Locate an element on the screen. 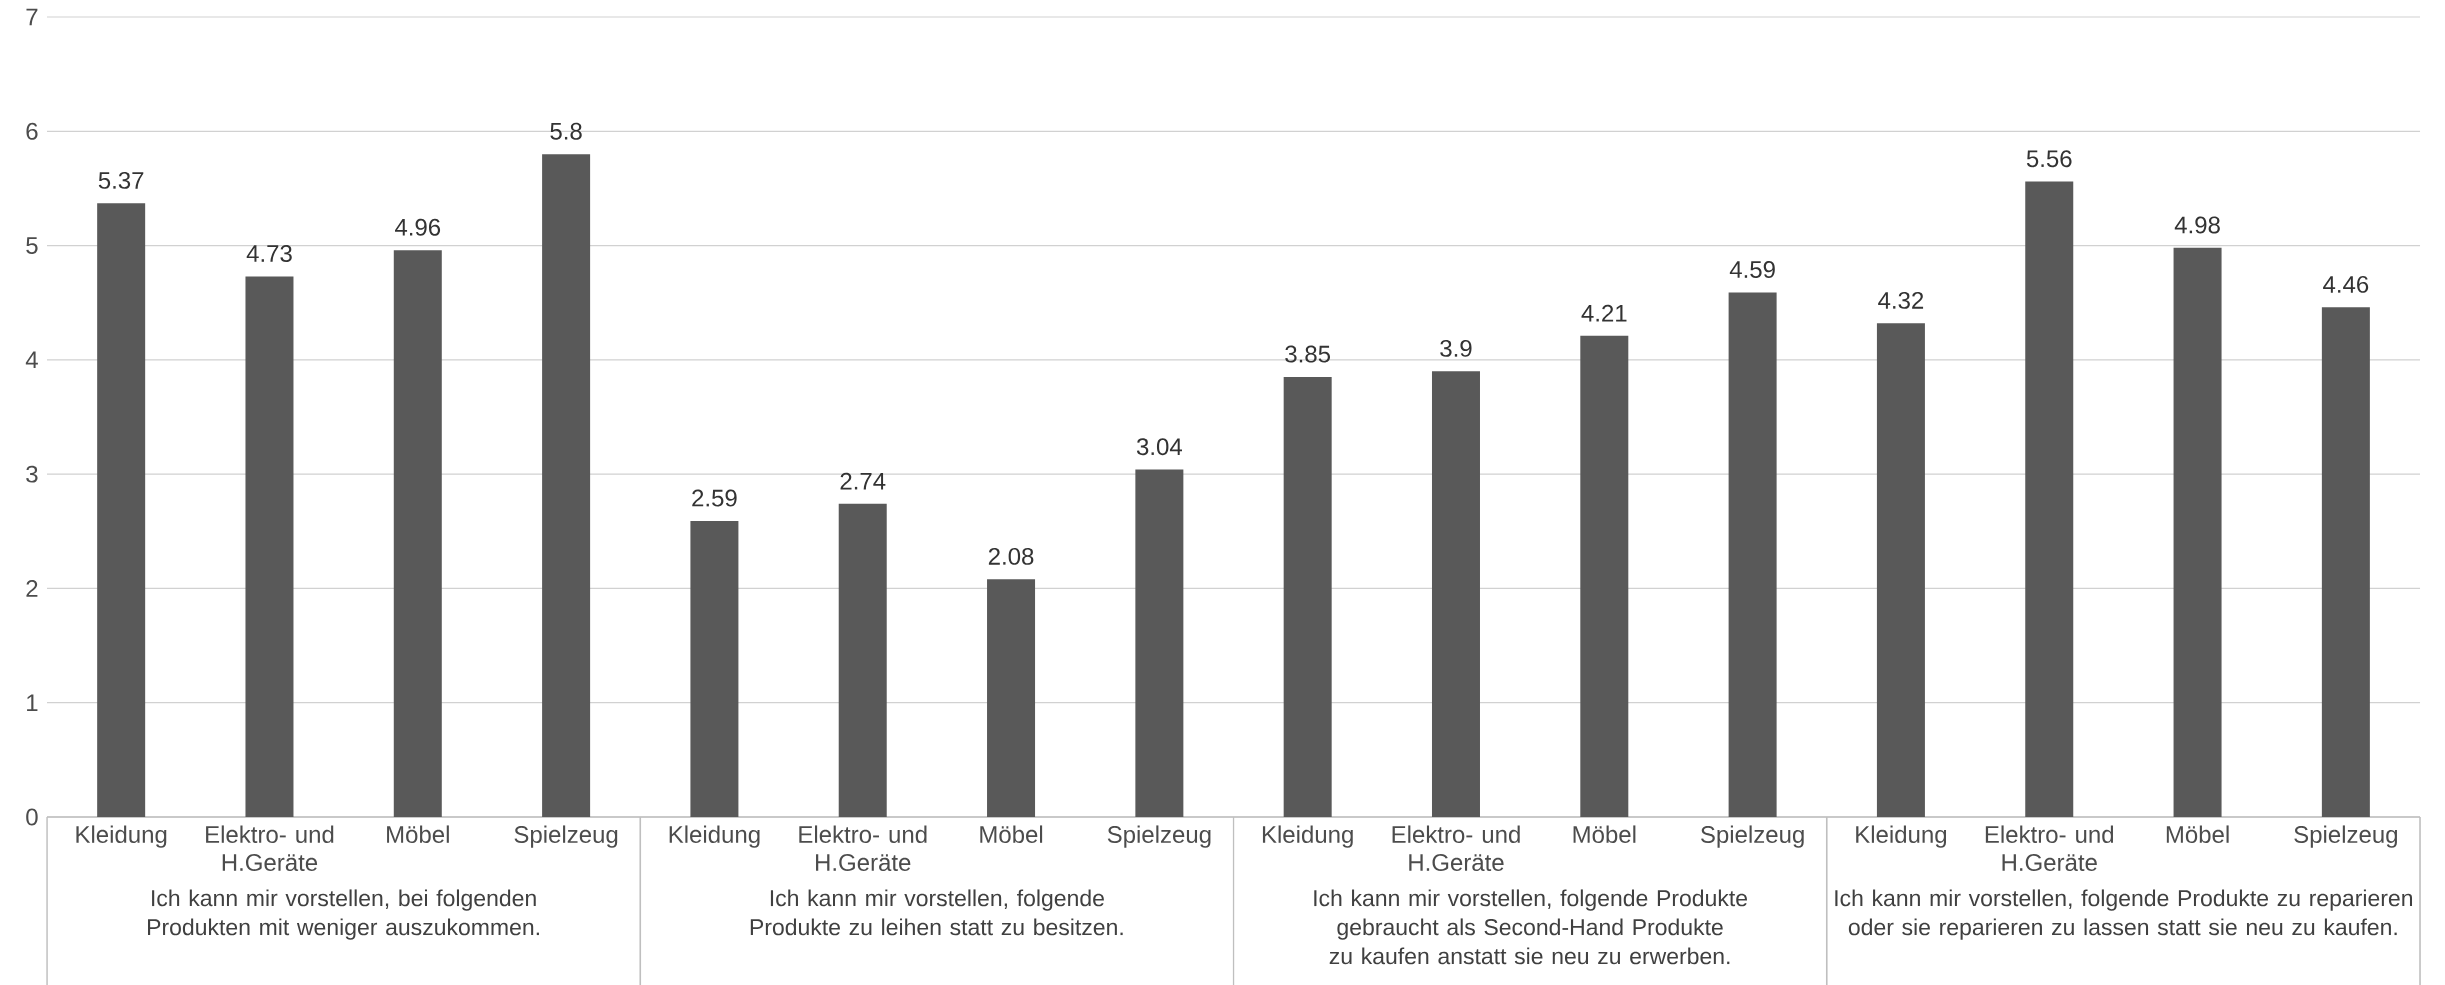  data-label: 5.37 is located at coordinates (121, 180).